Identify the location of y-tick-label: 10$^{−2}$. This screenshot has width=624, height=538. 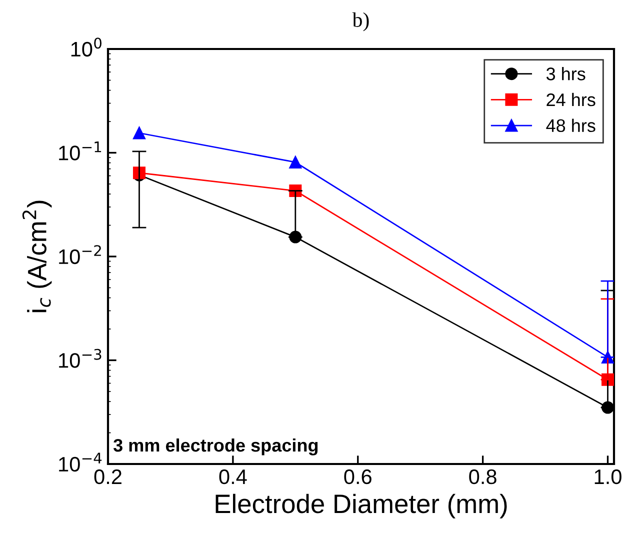
(80, 254).